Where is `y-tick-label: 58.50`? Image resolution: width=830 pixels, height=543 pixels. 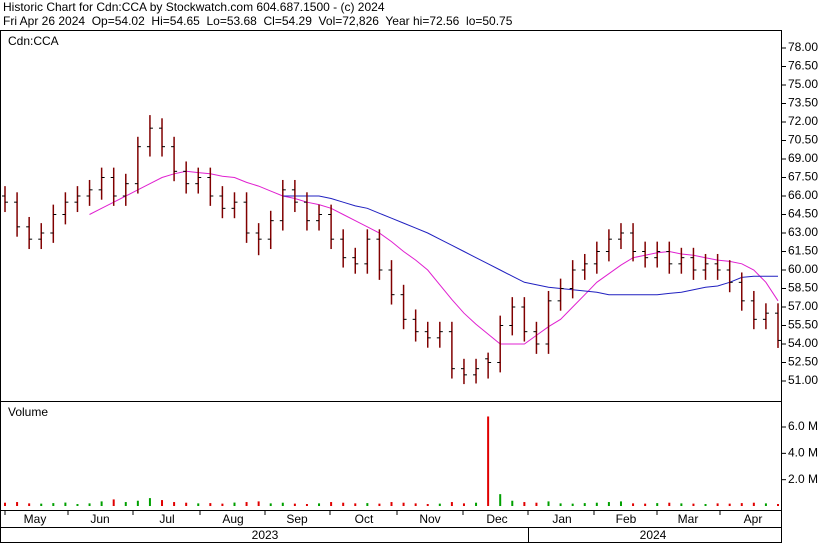
y-tick-label: 58.50 is located at coordinates (803, 288).